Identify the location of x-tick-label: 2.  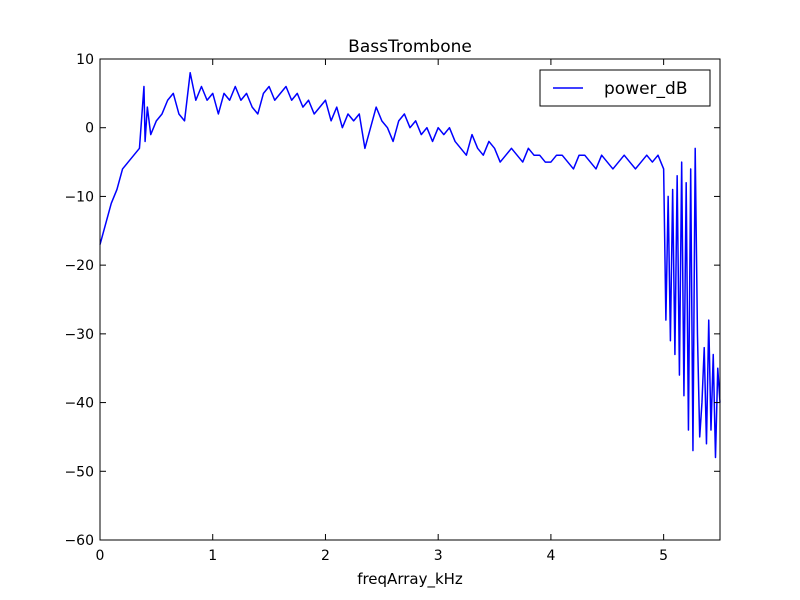
(325, 556).